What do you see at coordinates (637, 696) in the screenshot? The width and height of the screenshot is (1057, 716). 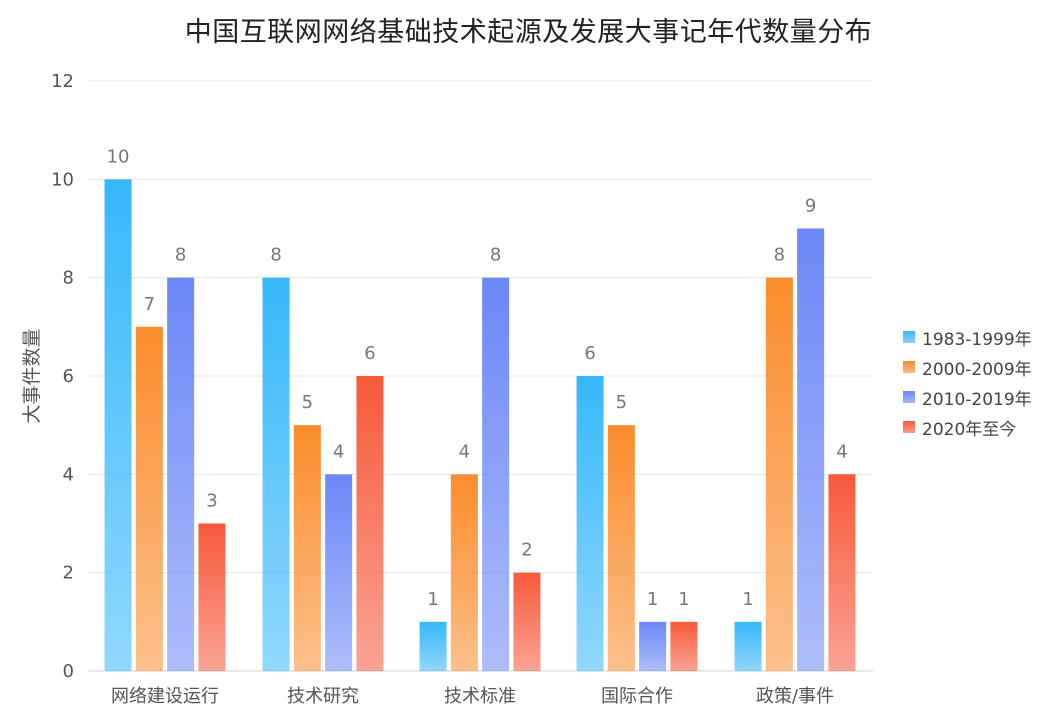 I see `x-tick-label: 国际合作` at bounding box center [637, 696].